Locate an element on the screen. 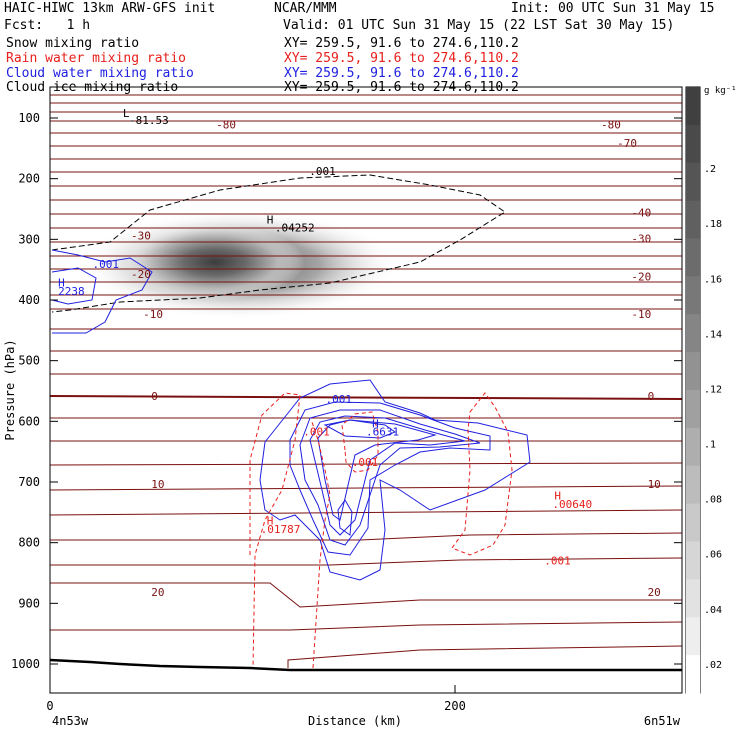 This screenshot has width=740, height=740. contour-annotation: 2238 is located at coordinates (71, 291).